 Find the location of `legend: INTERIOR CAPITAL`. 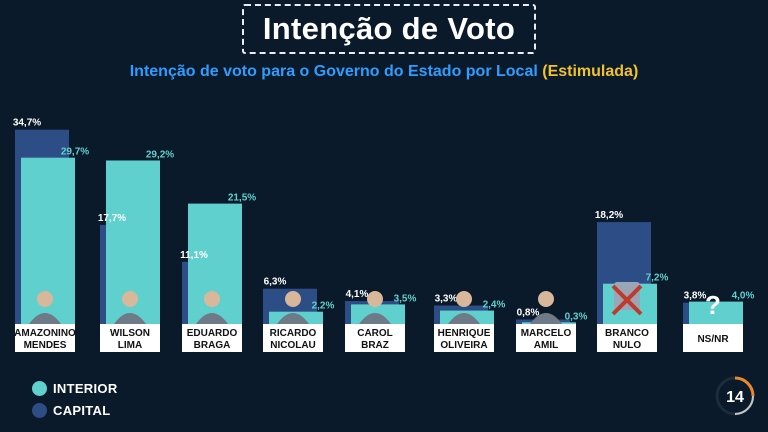

legend: INTERIOR CAPITAL is located at coordinates (75, 399).